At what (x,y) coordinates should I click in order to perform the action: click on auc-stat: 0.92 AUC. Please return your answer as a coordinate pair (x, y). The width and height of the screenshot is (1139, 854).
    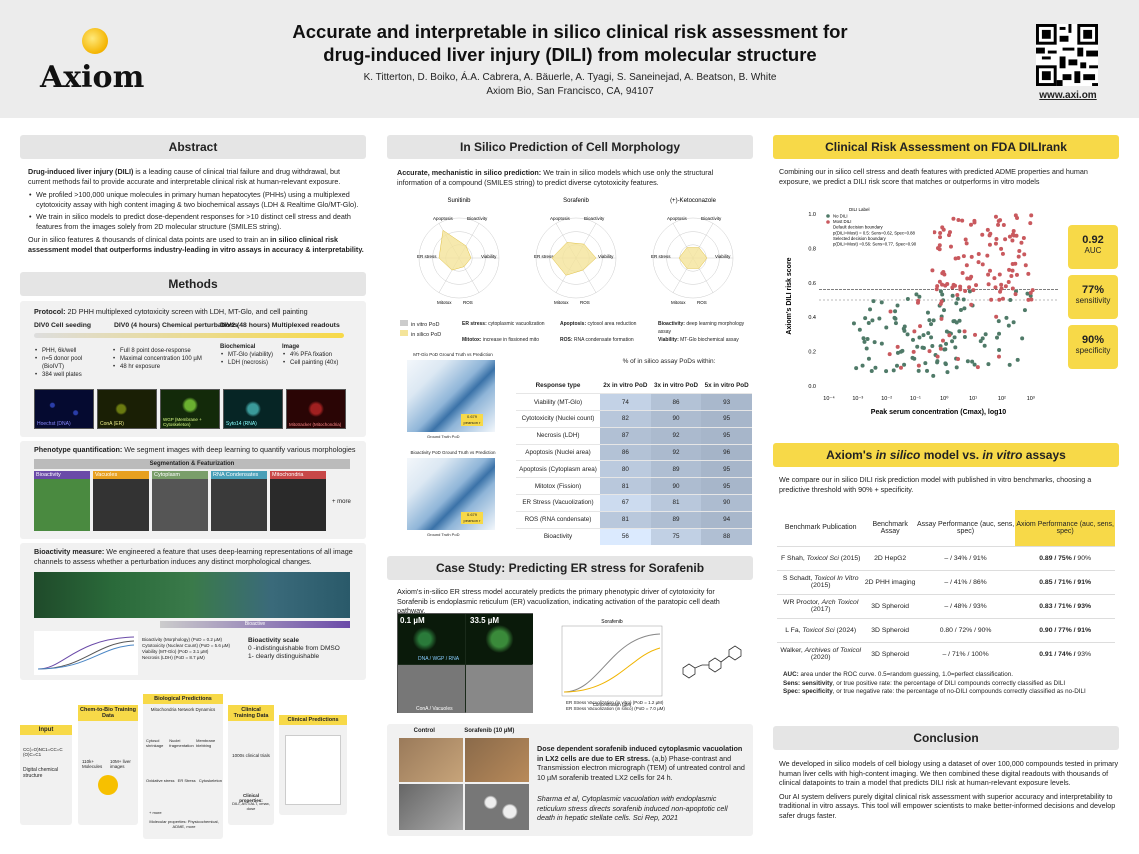
    Looking at the image, I should click on (1093, 247).